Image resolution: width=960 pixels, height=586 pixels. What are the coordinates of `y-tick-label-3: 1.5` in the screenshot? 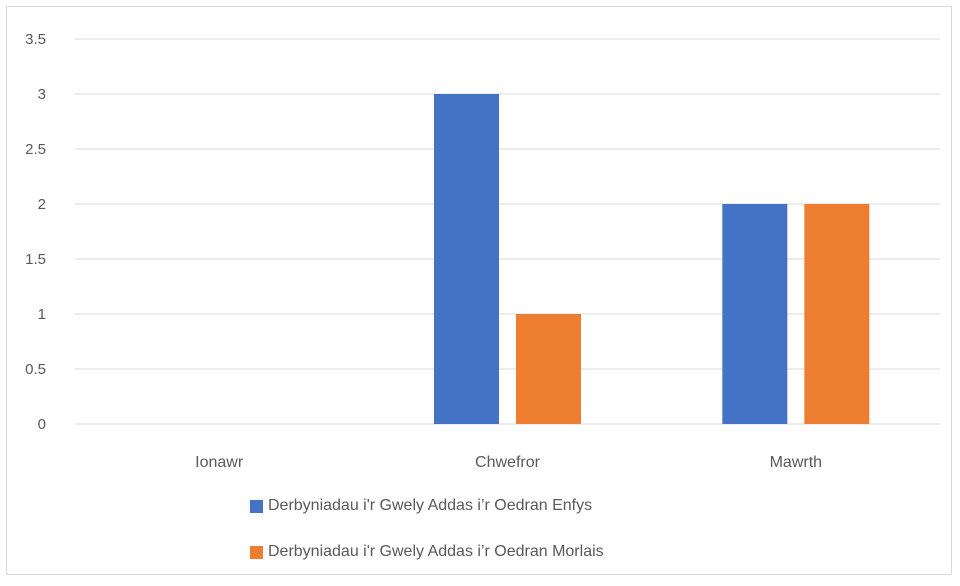 It's located at (35, 259).